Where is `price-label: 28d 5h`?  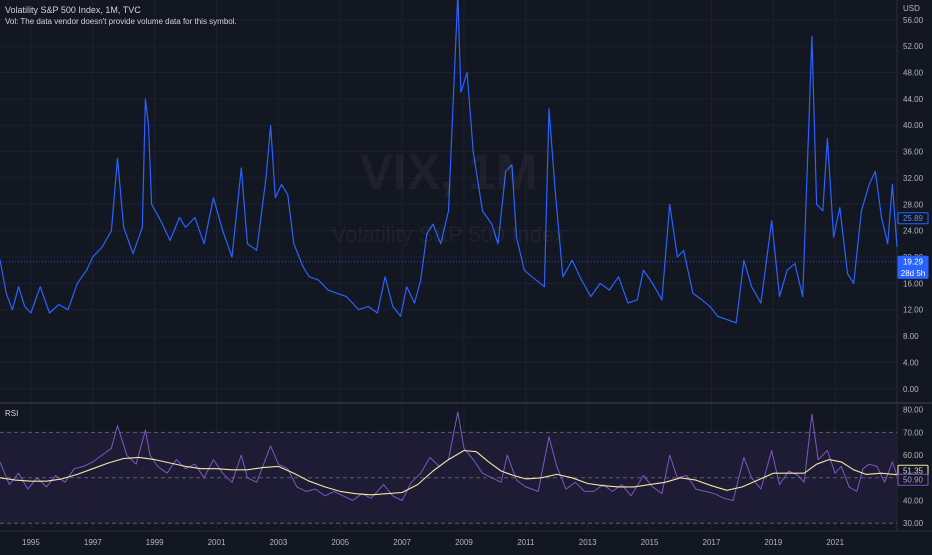 price-label: 28d 5h is located at coordinates (913, 273).